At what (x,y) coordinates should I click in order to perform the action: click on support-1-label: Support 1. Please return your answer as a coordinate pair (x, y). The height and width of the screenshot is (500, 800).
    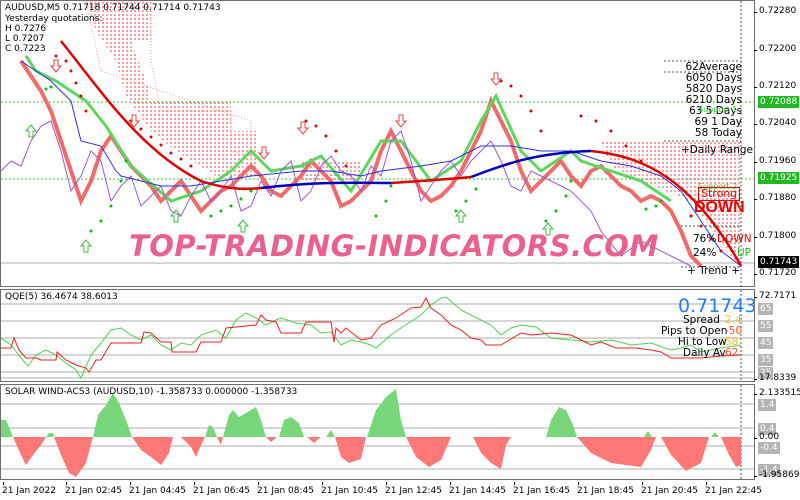
    Looking at the image, I should click on (718, 109).